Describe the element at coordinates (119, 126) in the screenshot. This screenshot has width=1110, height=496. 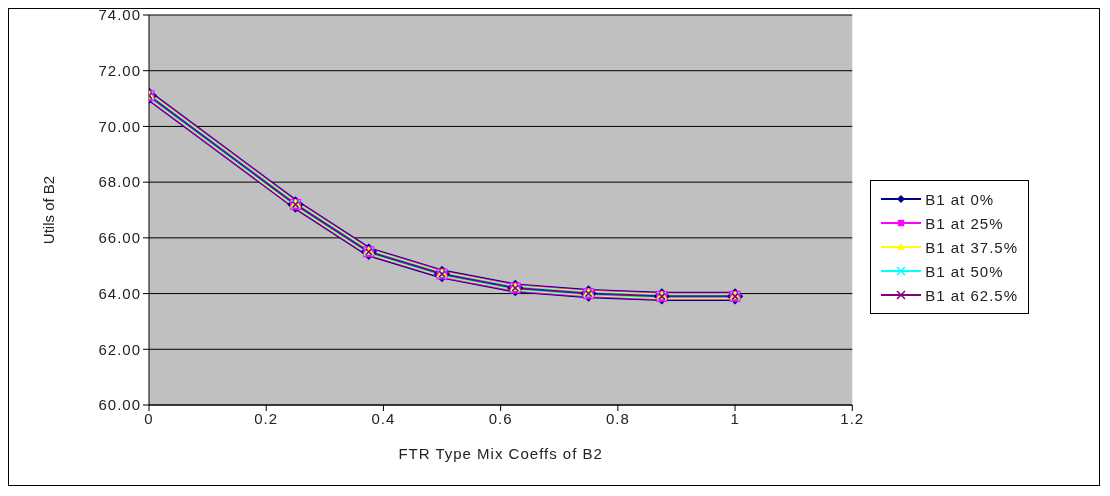
I see `y-tick-label: 70.00` at that location.